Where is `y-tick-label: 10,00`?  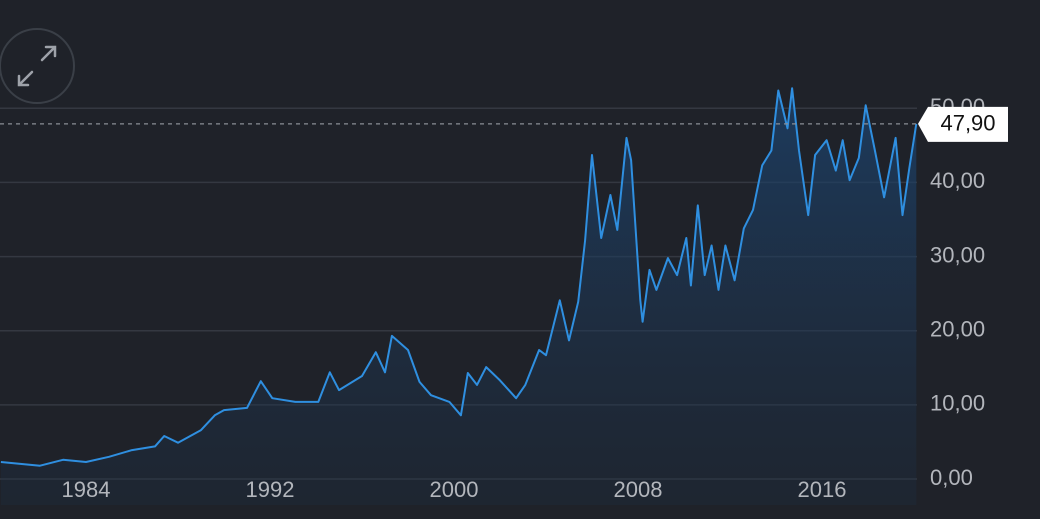
y-tick-label: 10,00 is located at coordinates (957, 403).